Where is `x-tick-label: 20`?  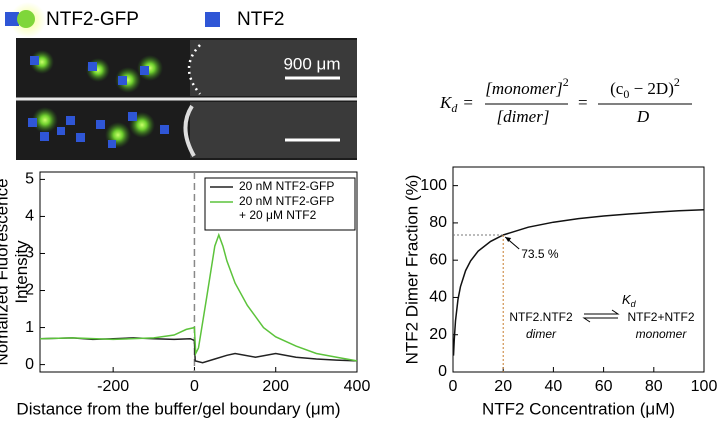 x-tick-label: 20 is located at coordinates (503, 386).